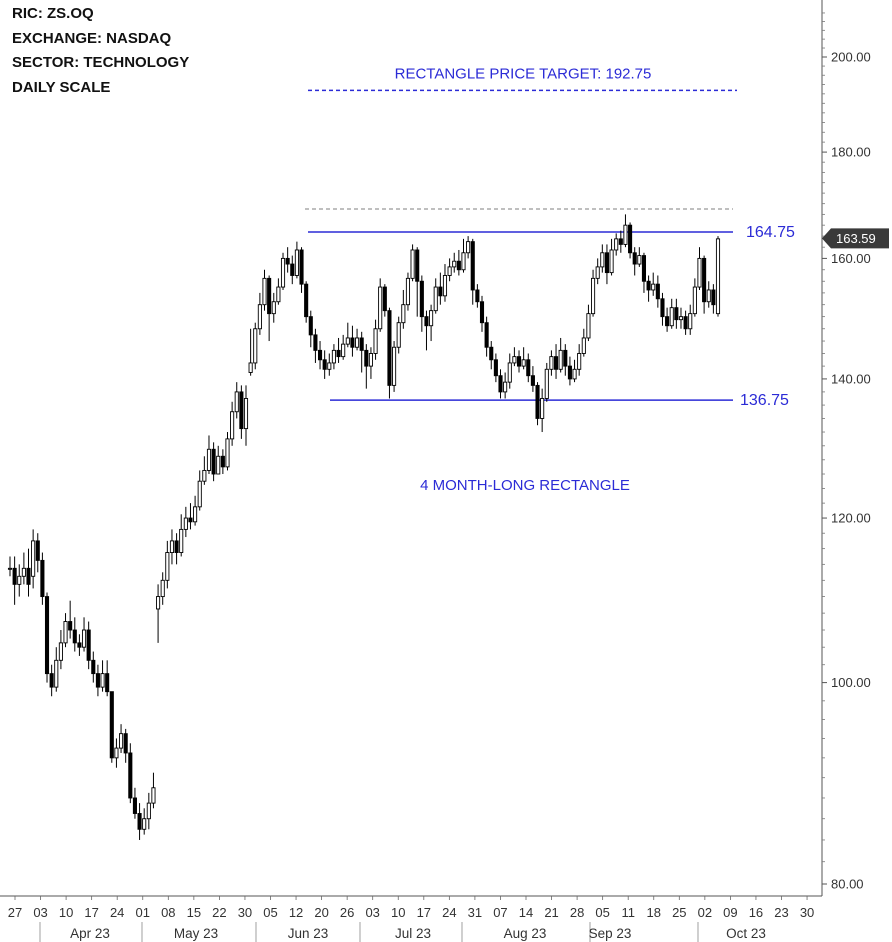 The image size is (892, 942). Describe the element at coordinates (168, 912) in the screenshot. I see `date-tick-label: 08` at that location.